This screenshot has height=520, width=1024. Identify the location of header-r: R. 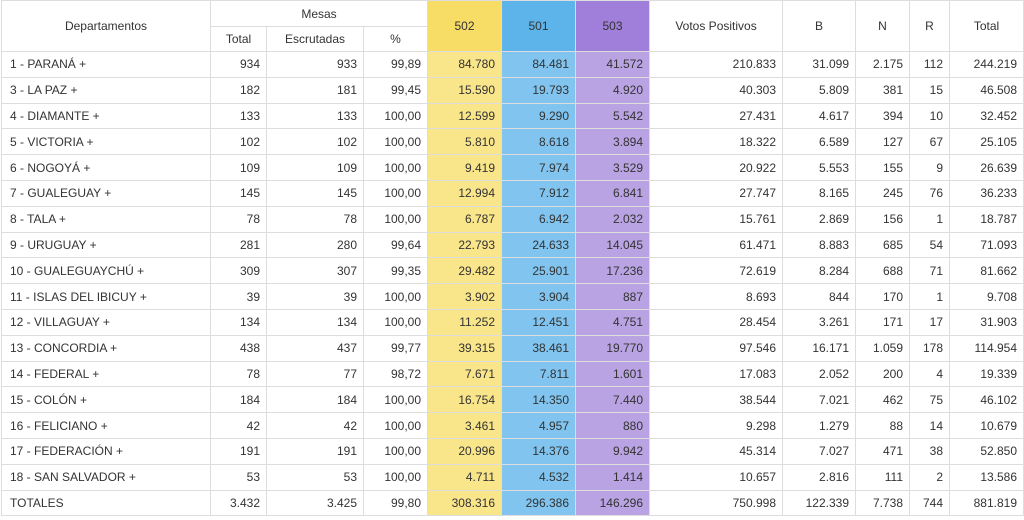
(930, 26).